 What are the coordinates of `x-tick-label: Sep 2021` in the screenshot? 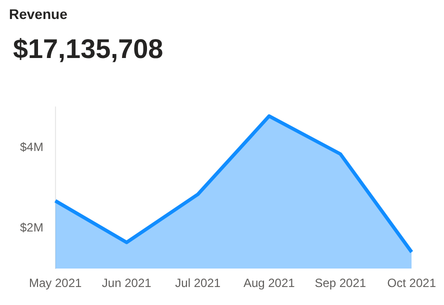 It's located at (340, 283).